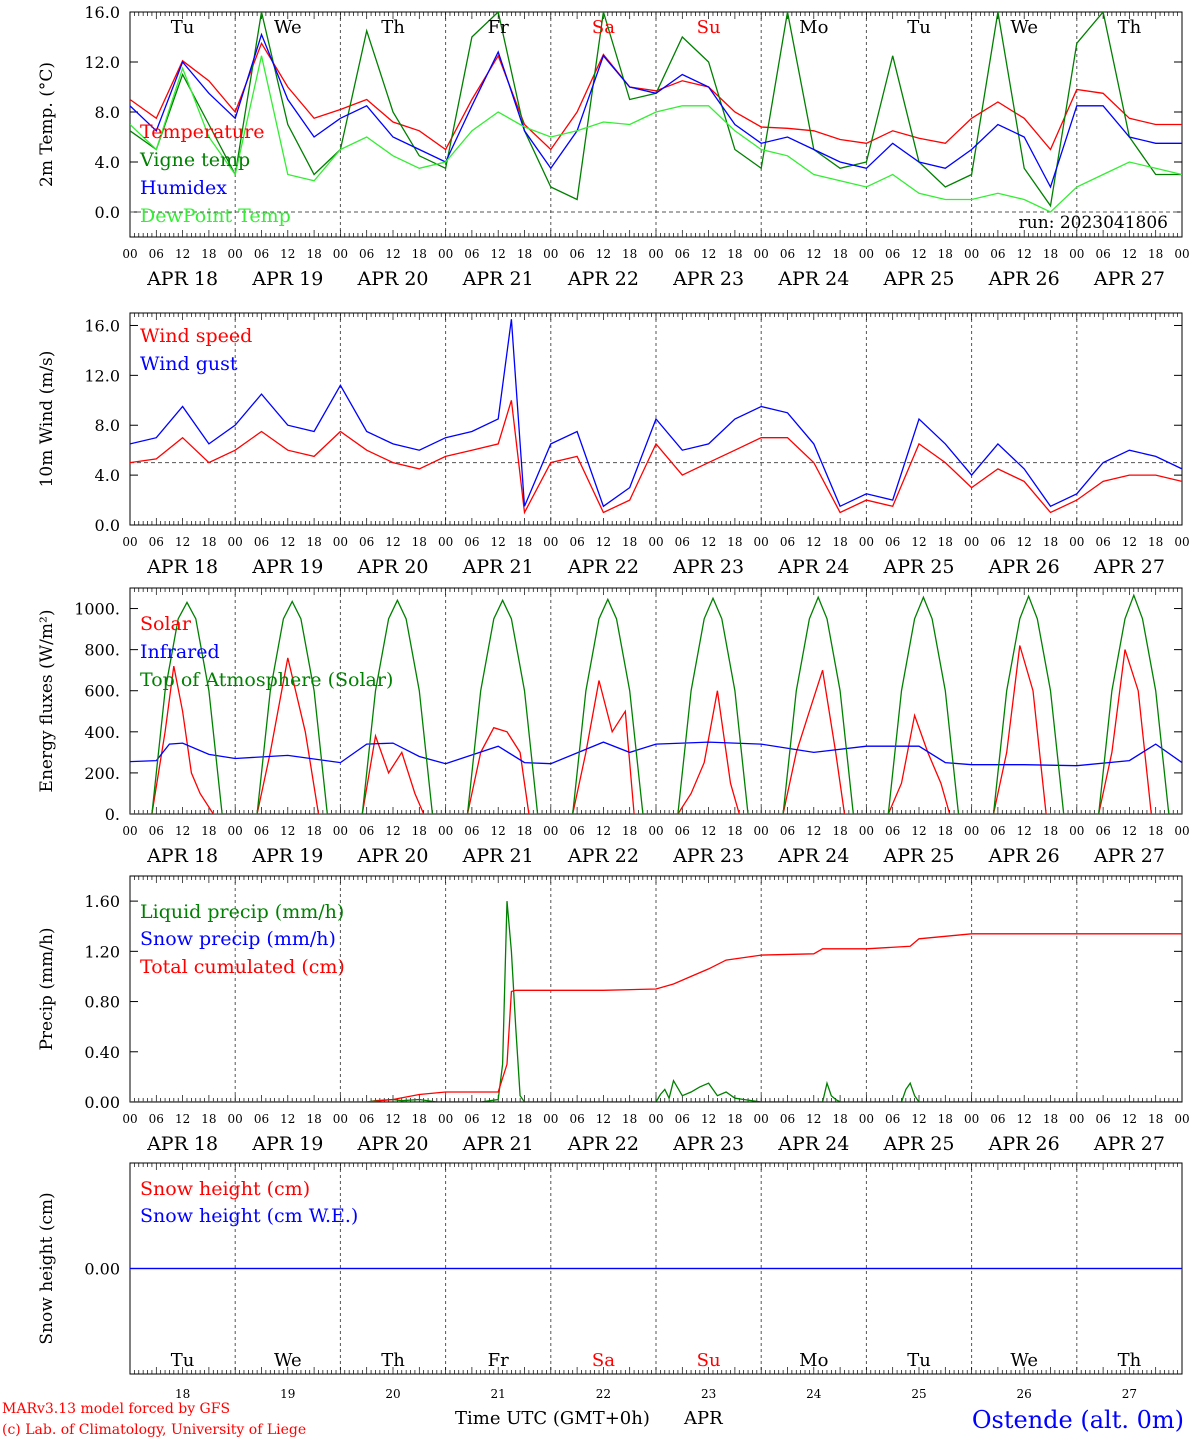 The height and width of the screenshot is (1440, 1194). I want to click on date-label: APR 27, so click(1129, 279).